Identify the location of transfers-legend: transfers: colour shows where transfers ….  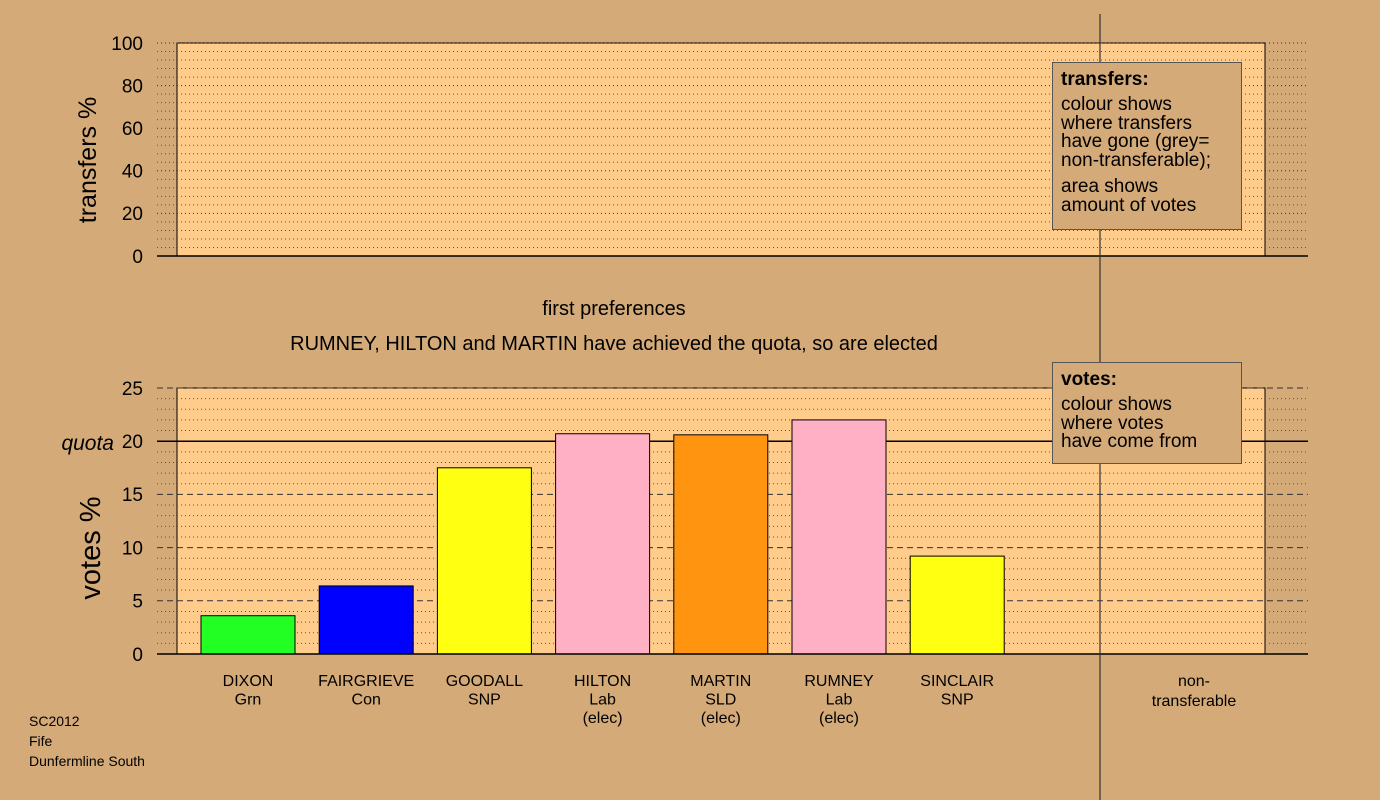
(1147, 146).